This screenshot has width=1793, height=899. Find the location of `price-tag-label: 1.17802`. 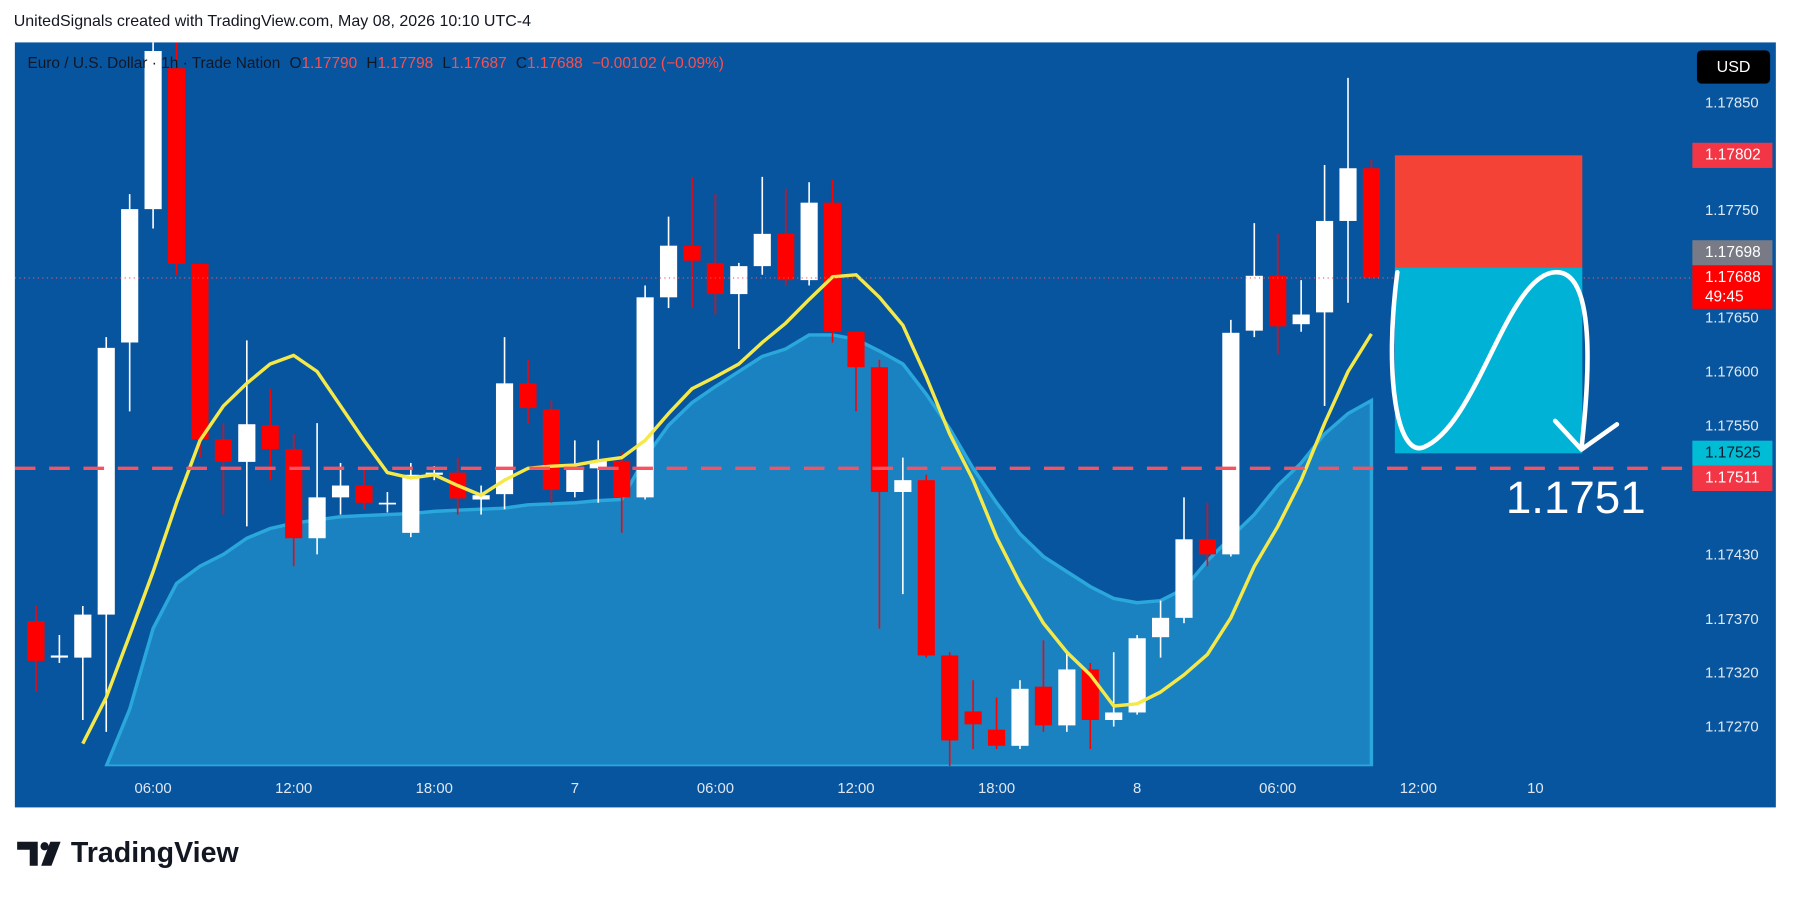

price-tag-label: 1.17802 is located at coordinates (1733, 154).